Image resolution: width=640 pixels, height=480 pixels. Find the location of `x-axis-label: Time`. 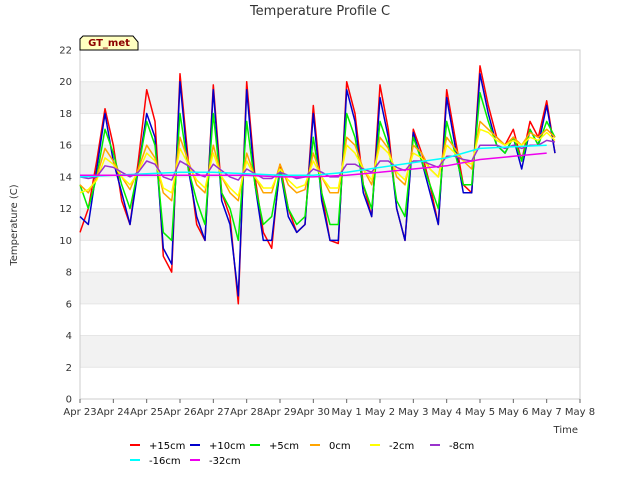

x-axis-label: Time is located at coordinates (565, 430).